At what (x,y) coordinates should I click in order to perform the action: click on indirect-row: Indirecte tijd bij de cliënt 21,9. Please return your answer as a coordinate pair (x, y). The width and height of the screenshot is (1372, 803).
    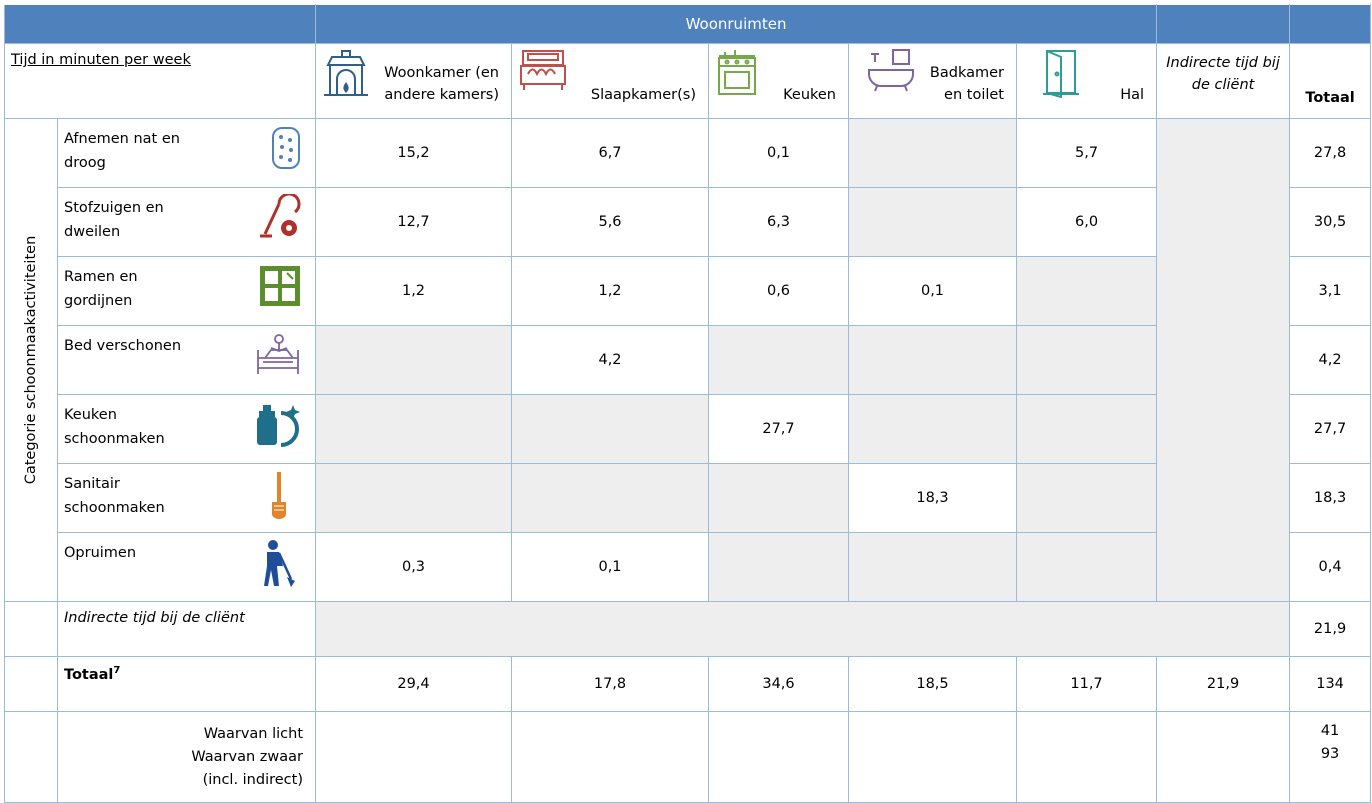
    Looking at the image, I should click on (688, 629).